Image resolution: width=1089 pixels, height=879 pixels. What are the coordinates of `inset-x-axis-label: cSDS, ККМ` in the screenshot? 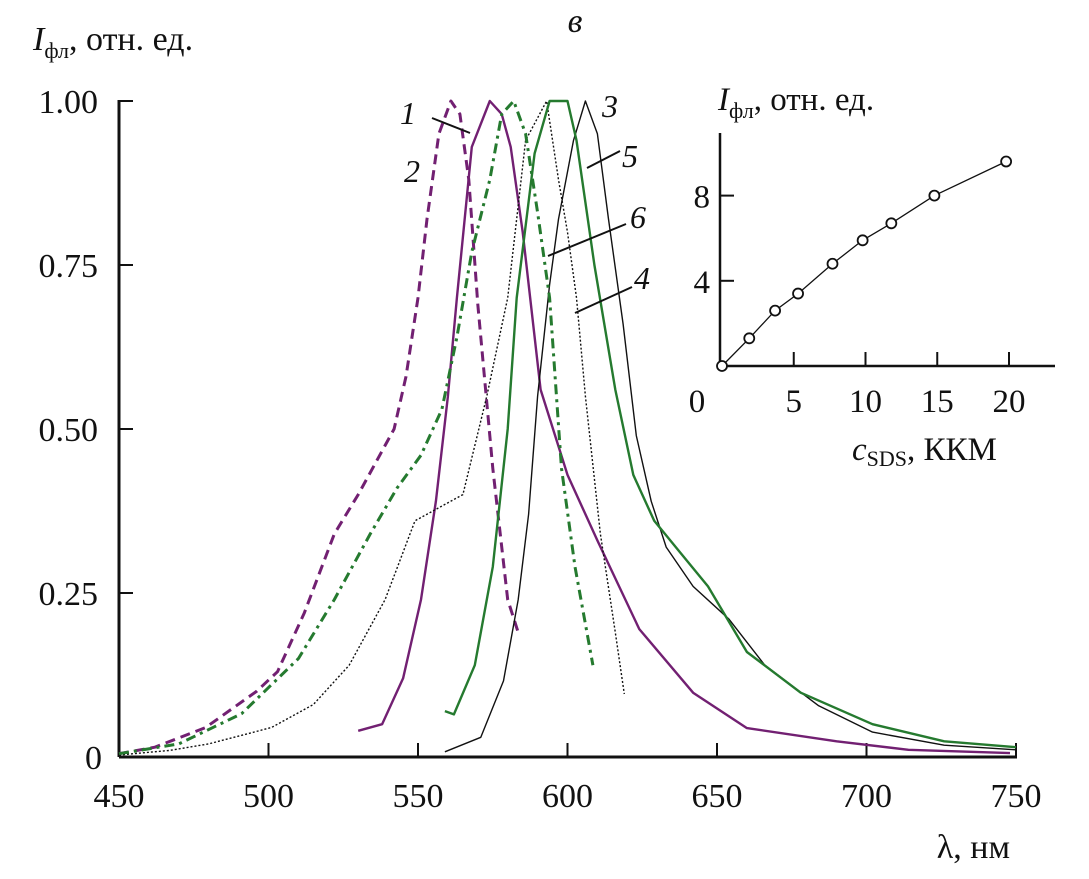 It's located at (924, 451).